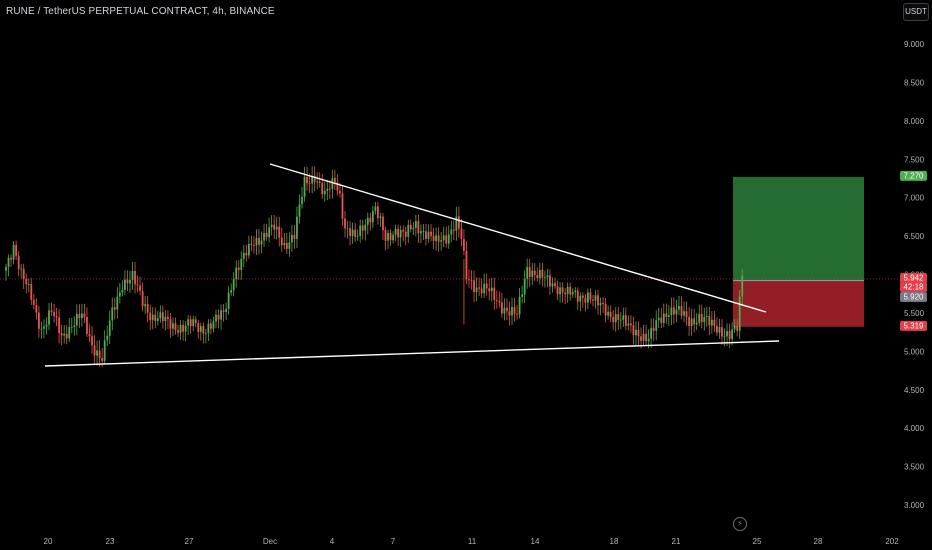 This screenshot has width=932, height=550. What do you see at coordinates (818, 541) in the screenshot?
I see `time-tick: 28` at bounding box center [818, 541].